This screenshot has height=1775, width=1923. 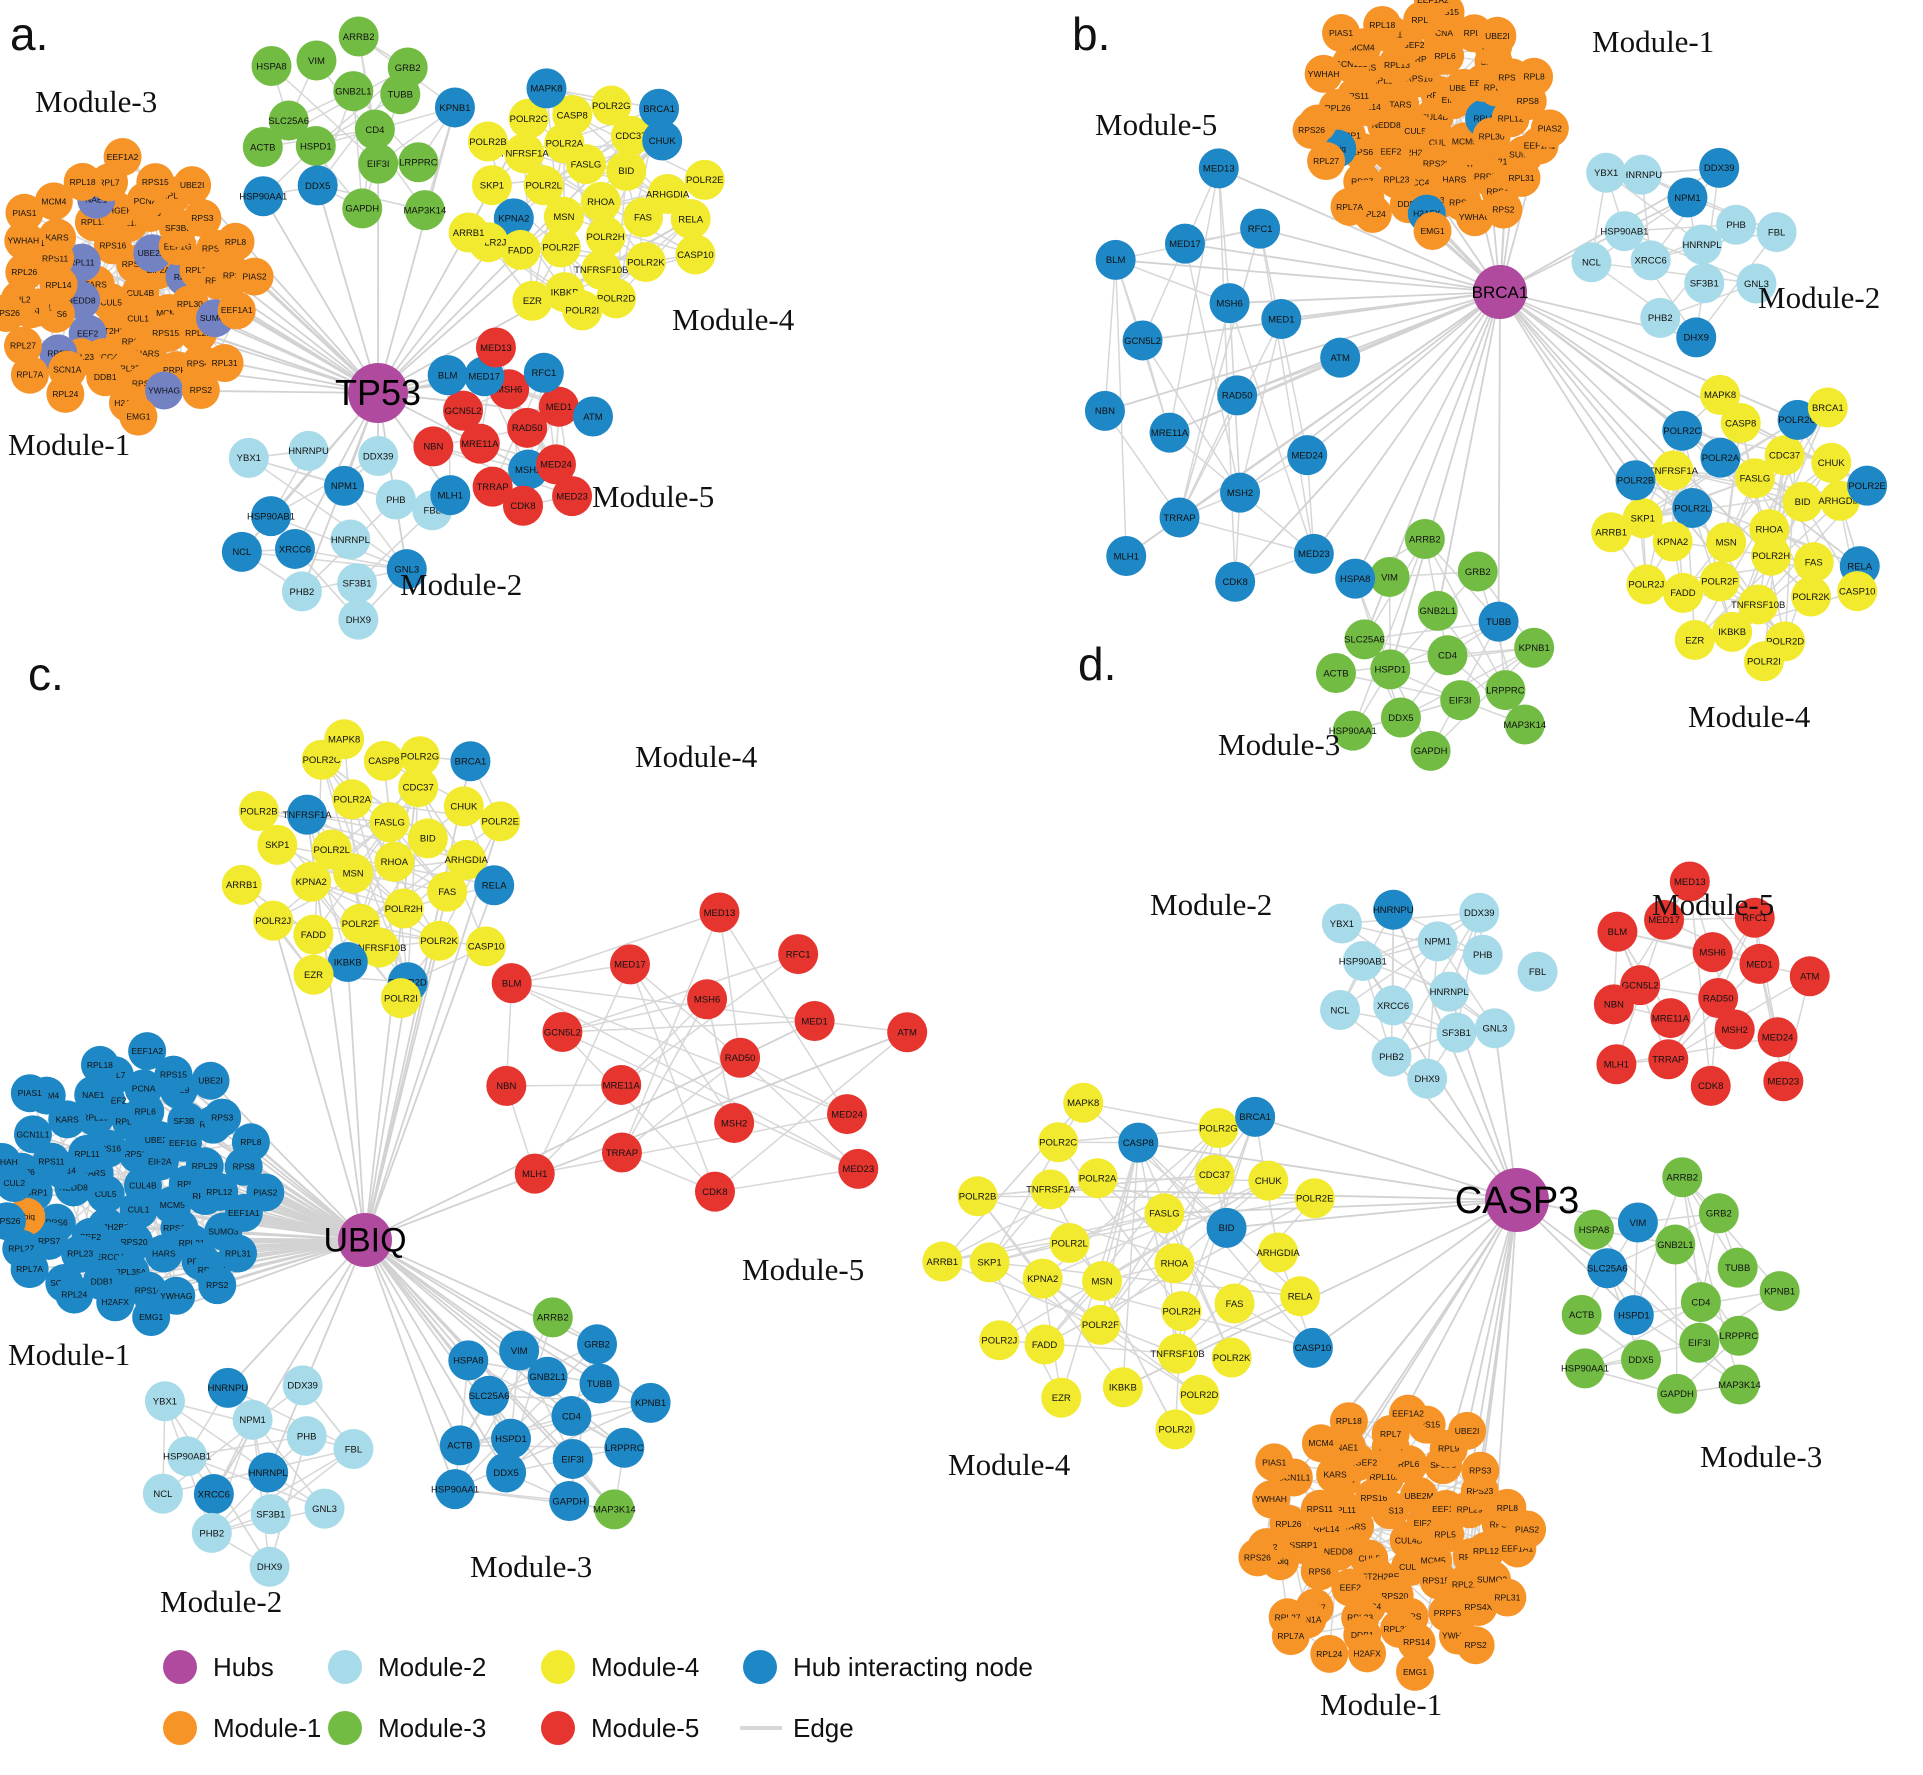 I want to click on node-b-RPL7A, so click(x=1349, y=206).